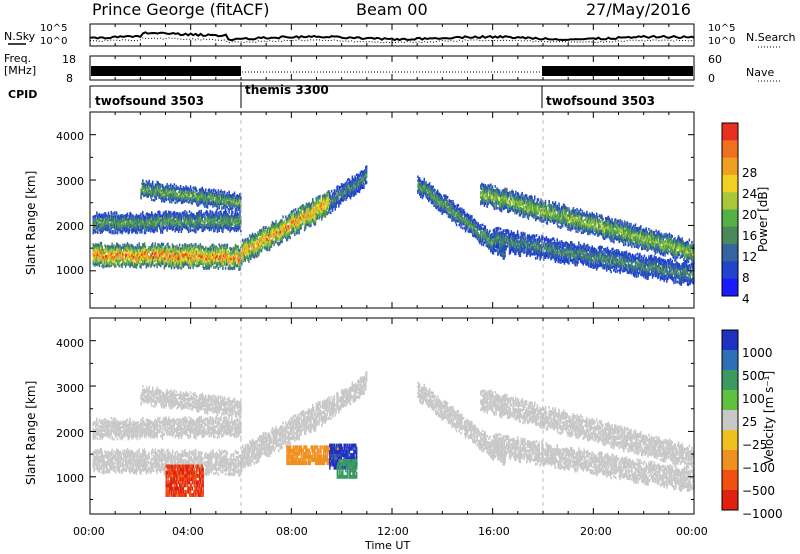 This screenshot has height=554, width=800. What do you see at coordinates (722, 28) in the screenshot?
I see `noise-right-ytick-top: 10^5` at bounding box center [722, 28].